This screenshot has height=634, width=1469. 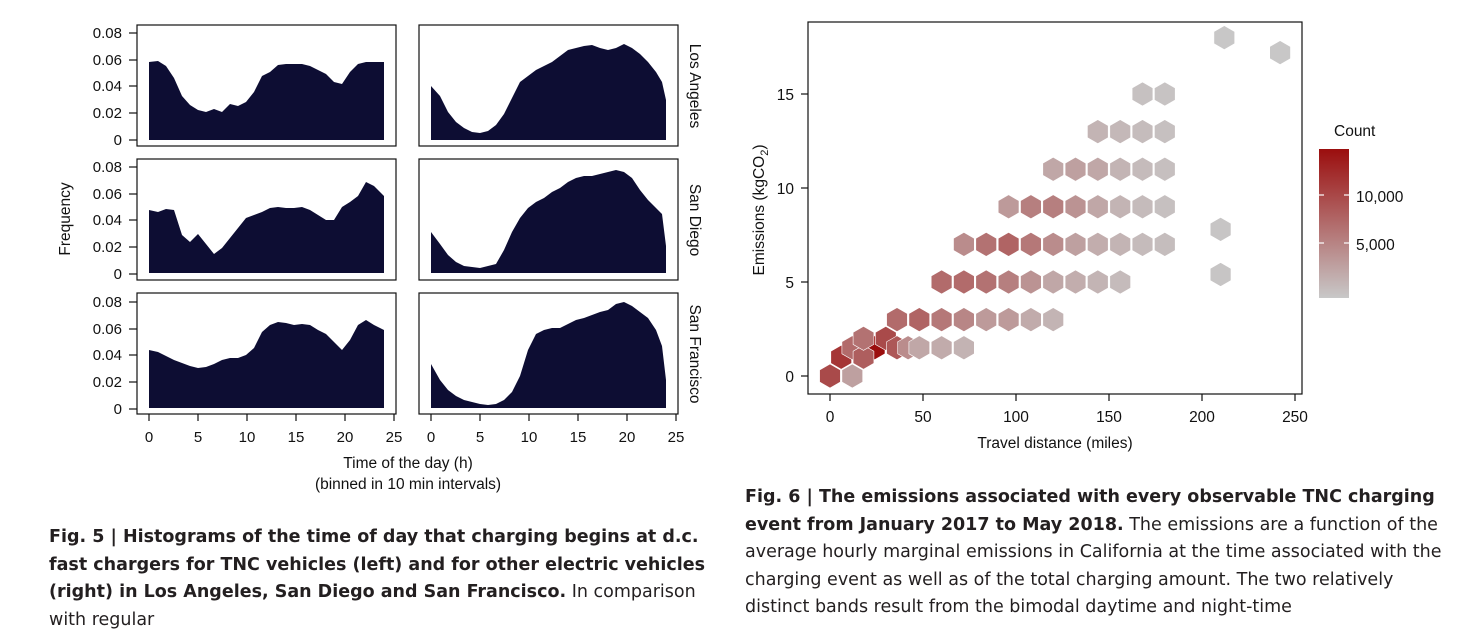 What do you see at coordinates (247, 437) in the screenshot?
I see `x-tick-left-10: 10` at bounding box center [247, 437].